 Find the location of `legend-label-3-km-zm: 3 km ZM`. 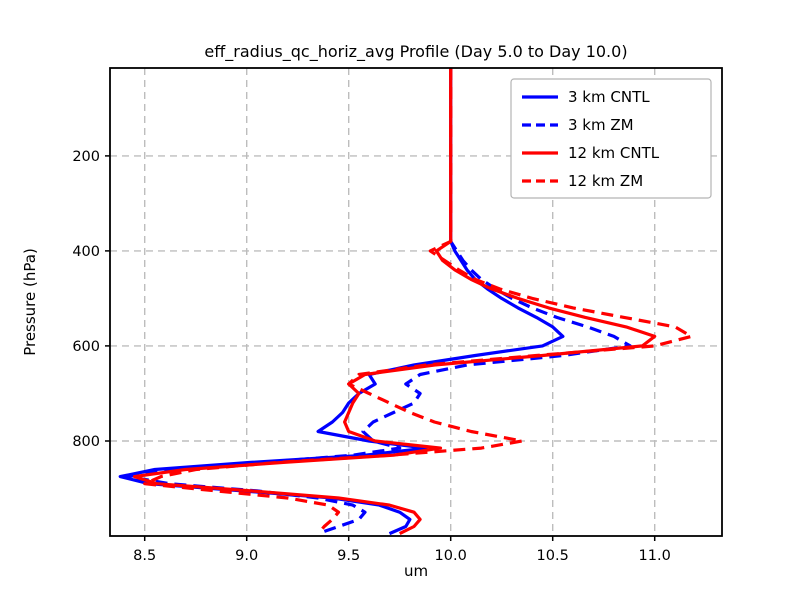

legend-label-3-km-zm: 3 km ZM is located at coordinates (601, 125).